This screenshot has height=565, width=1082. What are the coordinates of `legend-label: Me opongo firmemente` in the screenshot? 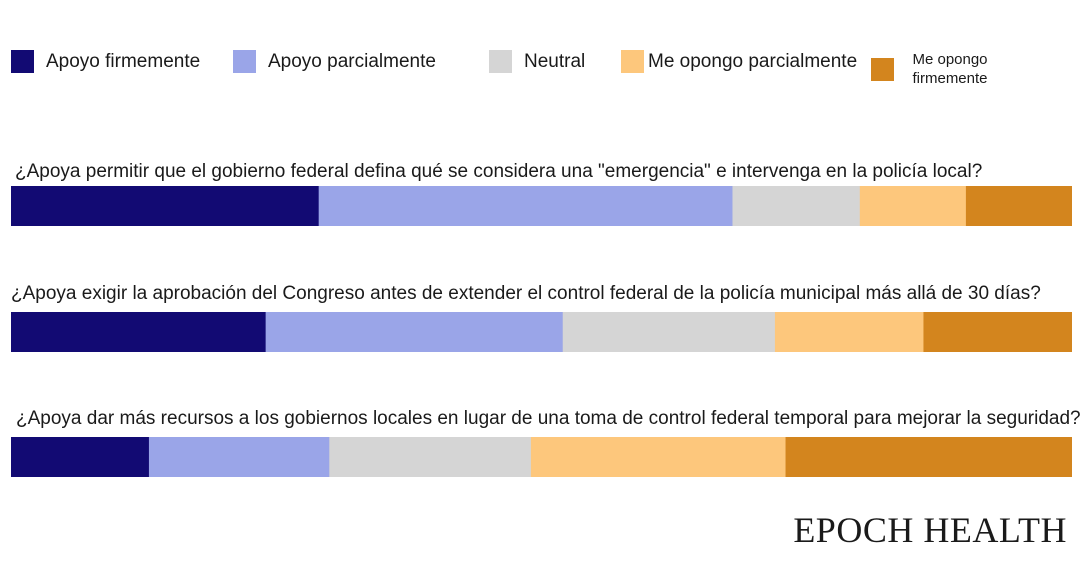 It's located at (950, 69).